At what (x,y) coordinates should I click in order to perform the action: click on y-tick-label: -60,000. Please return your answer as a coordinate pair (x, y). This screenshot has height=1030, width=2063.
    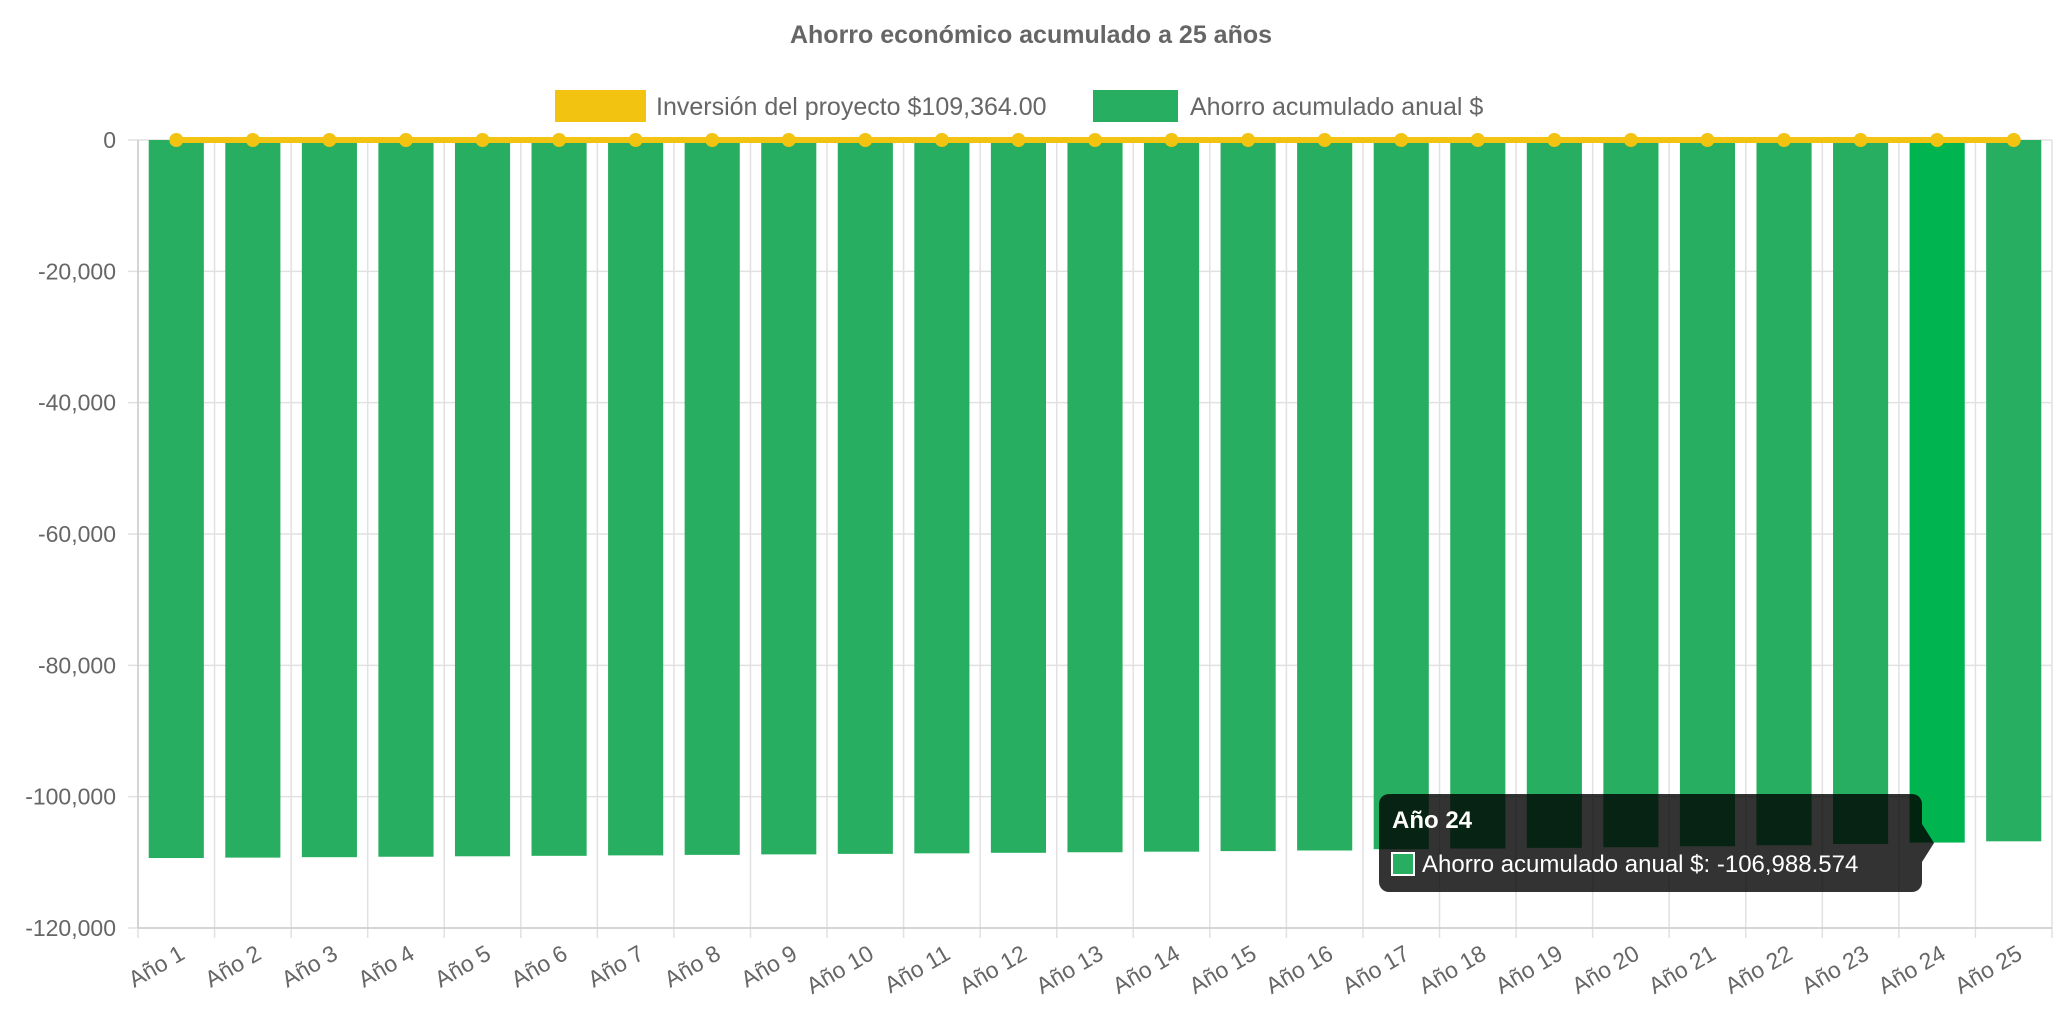
    Looking at the image, I should click on (77, 534).